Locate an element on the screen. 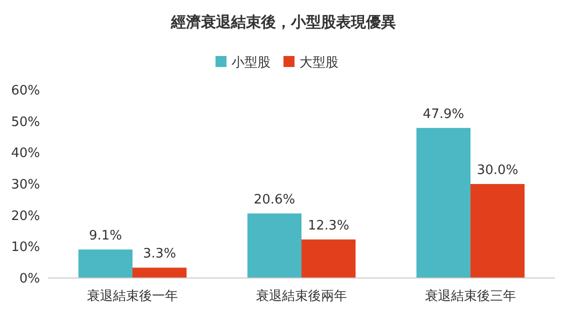 This screenshot has height=321, width=567. data-label: 30.0% is located at coordinates (497, 170).